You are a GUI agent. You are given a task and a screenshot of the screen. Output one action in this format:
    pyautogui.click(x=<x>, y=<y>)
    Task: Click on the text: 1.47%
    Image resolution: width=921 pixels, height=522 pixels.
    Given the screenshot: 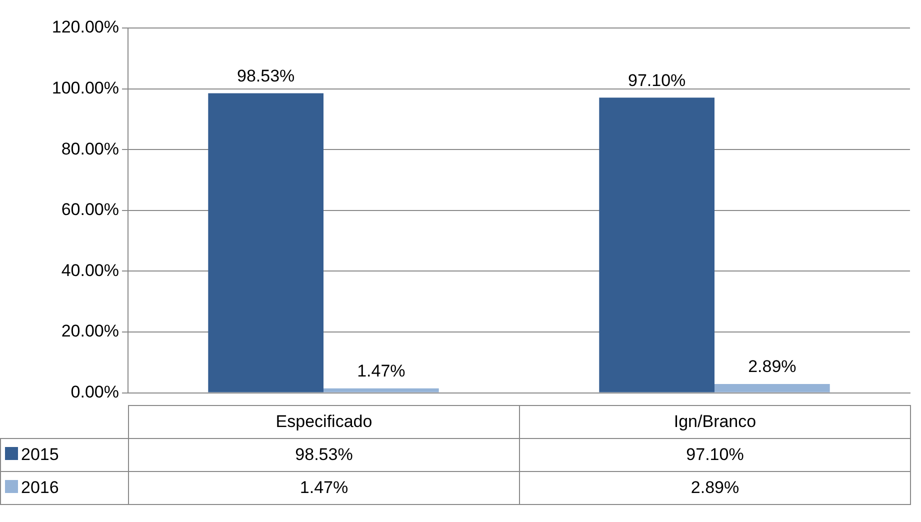 What is the action you would take?
    pyautogui.click(x=381, y=371)
    